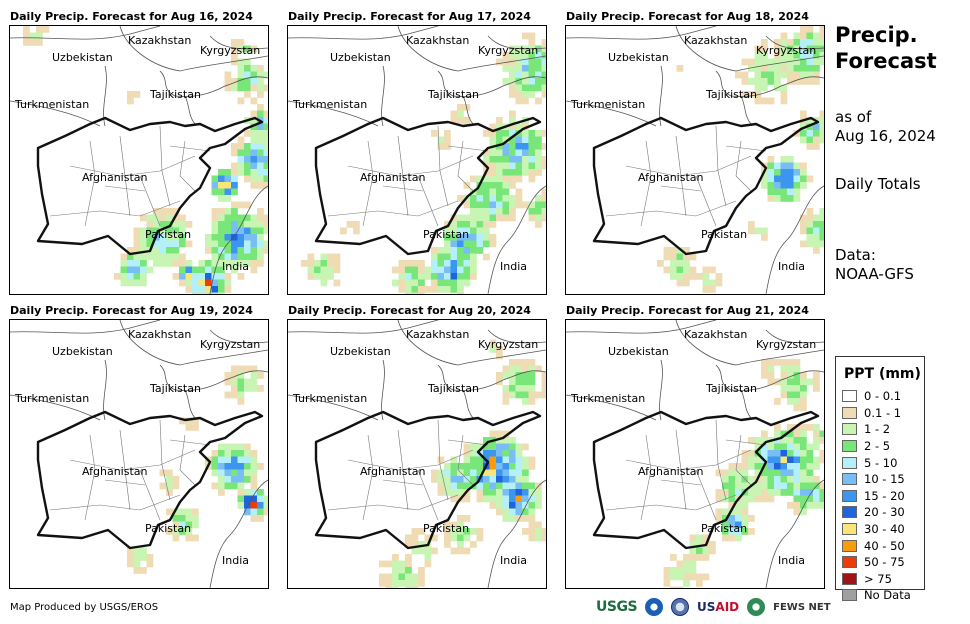 Image resolution: width=970 pixels, height=624 pixels. I want to click on country-label-turkmenistan: Turkmenistan, so click(51, 398).